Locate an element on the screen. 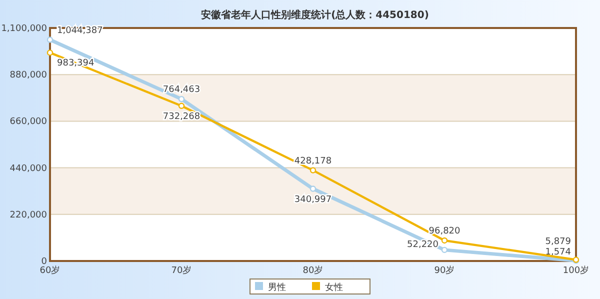  data-label: 764,463 is located at coordinates (181, 90).